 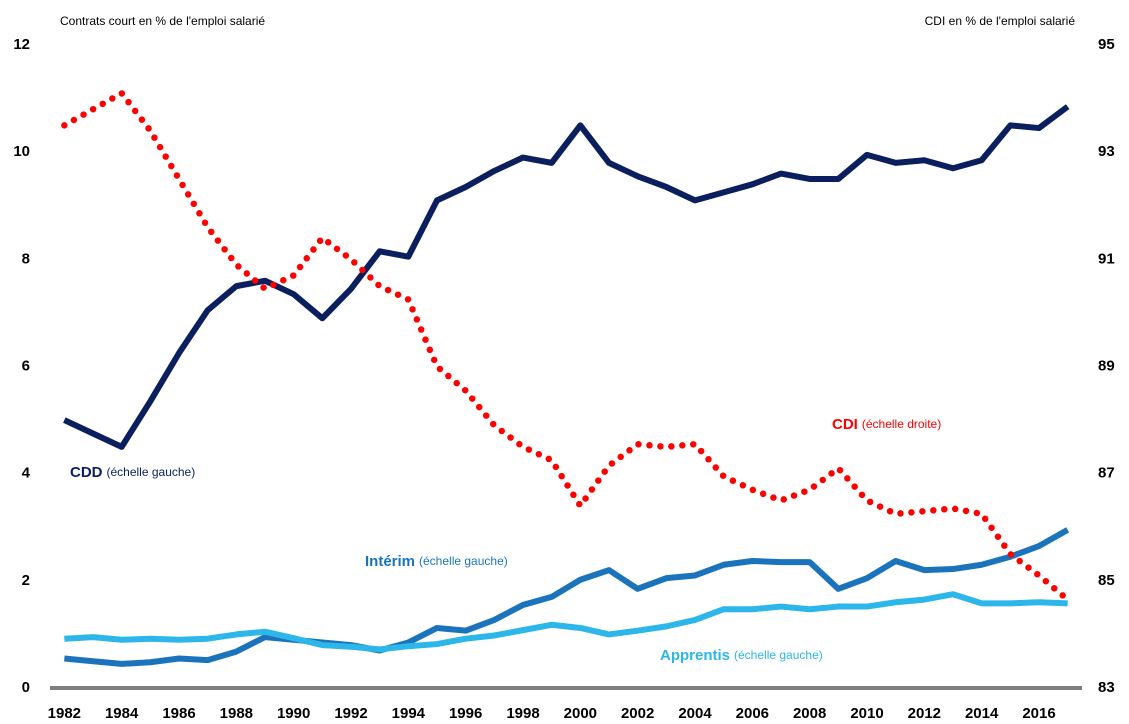 I want to click on series-note: (échelle droite), so click(x=901, y=424).